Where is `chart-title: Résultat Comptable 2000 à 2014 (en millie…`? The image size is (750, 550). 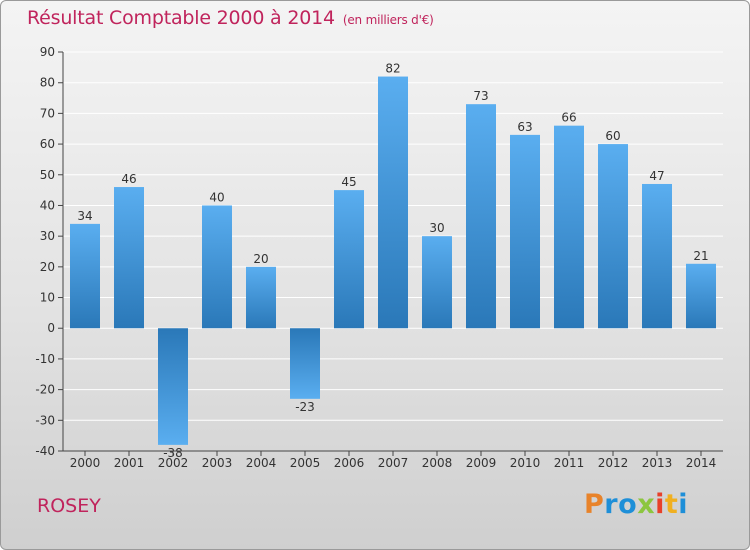
chart-title: Résultat Comptable 2000 à 2014 (en millie… is located at coordinates (230, 18).